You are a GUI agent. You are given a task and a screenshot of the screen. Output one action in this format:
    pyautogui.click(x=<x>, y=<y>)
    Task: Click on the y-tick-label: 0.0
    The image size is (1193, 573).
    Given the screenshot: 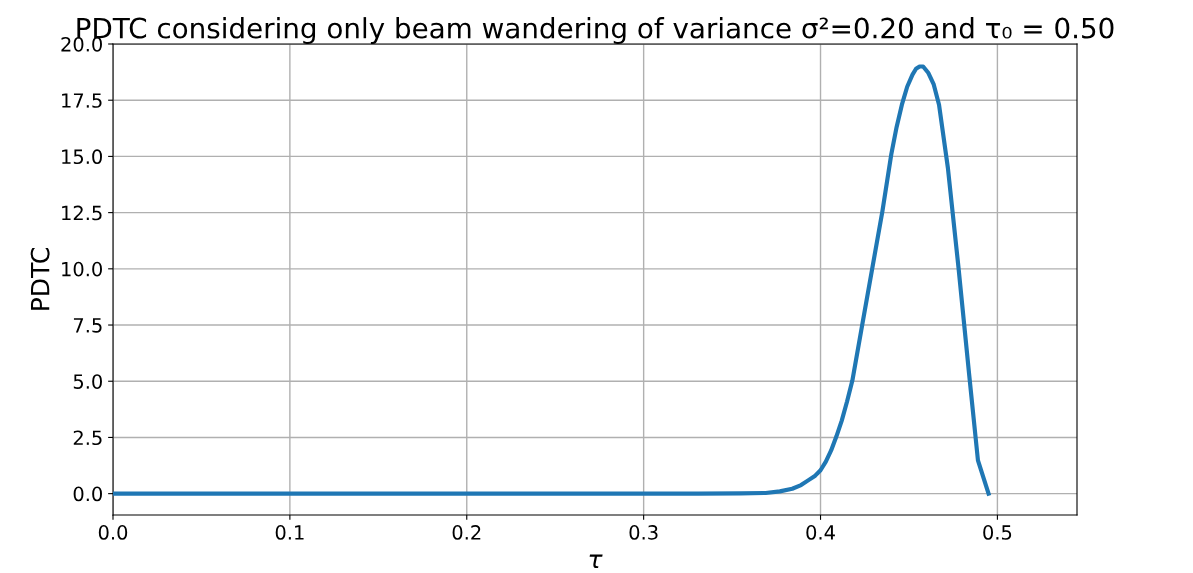 What is the action you would take?
    pyautogui.click(x=87, y=494)
    